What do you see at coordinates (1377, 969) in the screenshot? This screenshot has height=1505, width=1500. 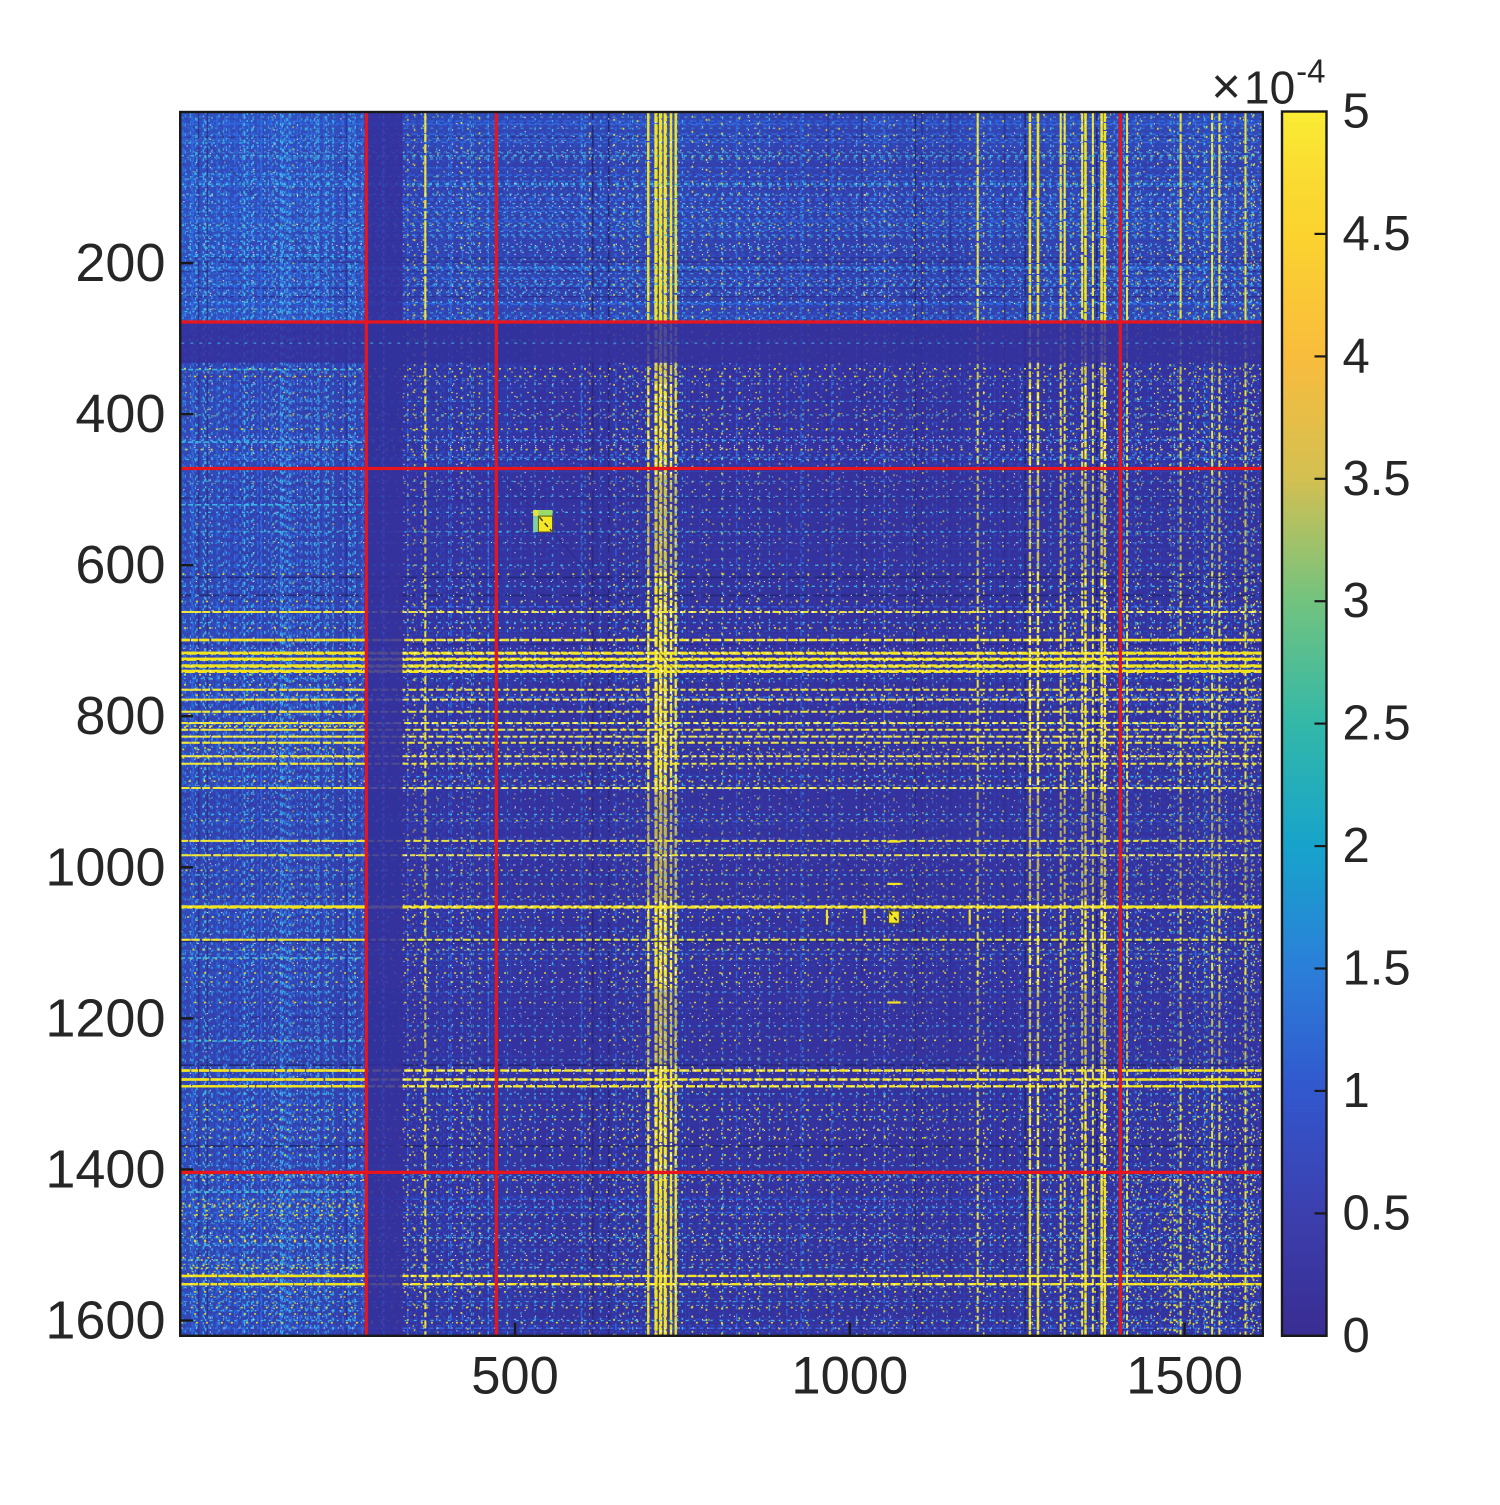 I see `svg-text: 1.5` at bounding box center [1377, 969].